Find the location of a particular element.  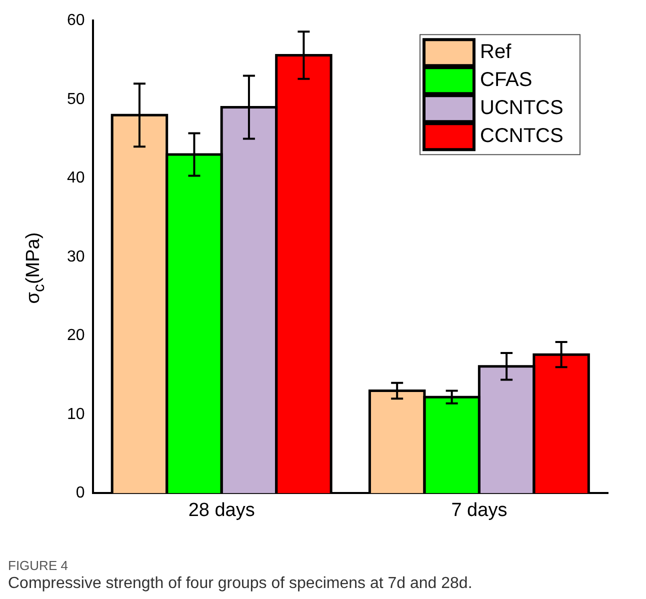

y-tick-label: 20 is located at coordinates (76, 335).